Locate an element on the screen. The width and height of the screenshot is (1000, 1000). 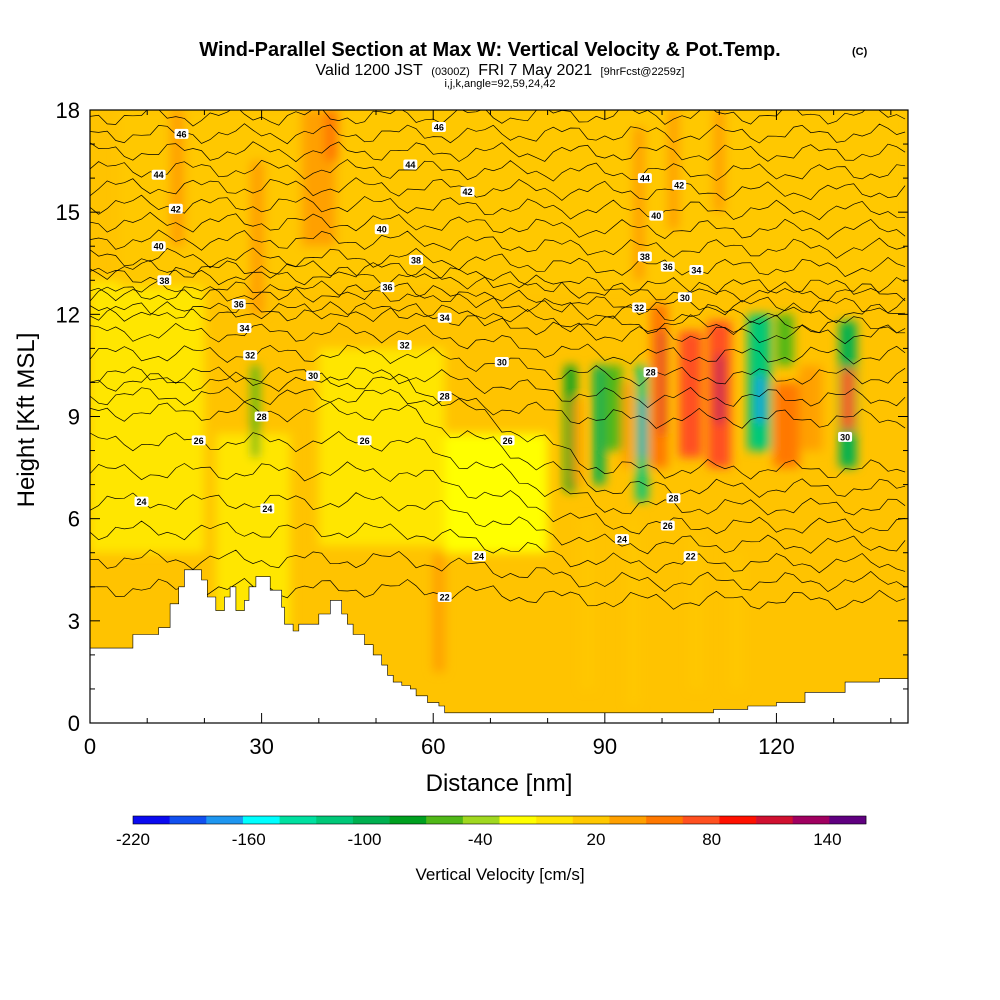
x-tick-label: 30 is located at coordinates (261, 746).